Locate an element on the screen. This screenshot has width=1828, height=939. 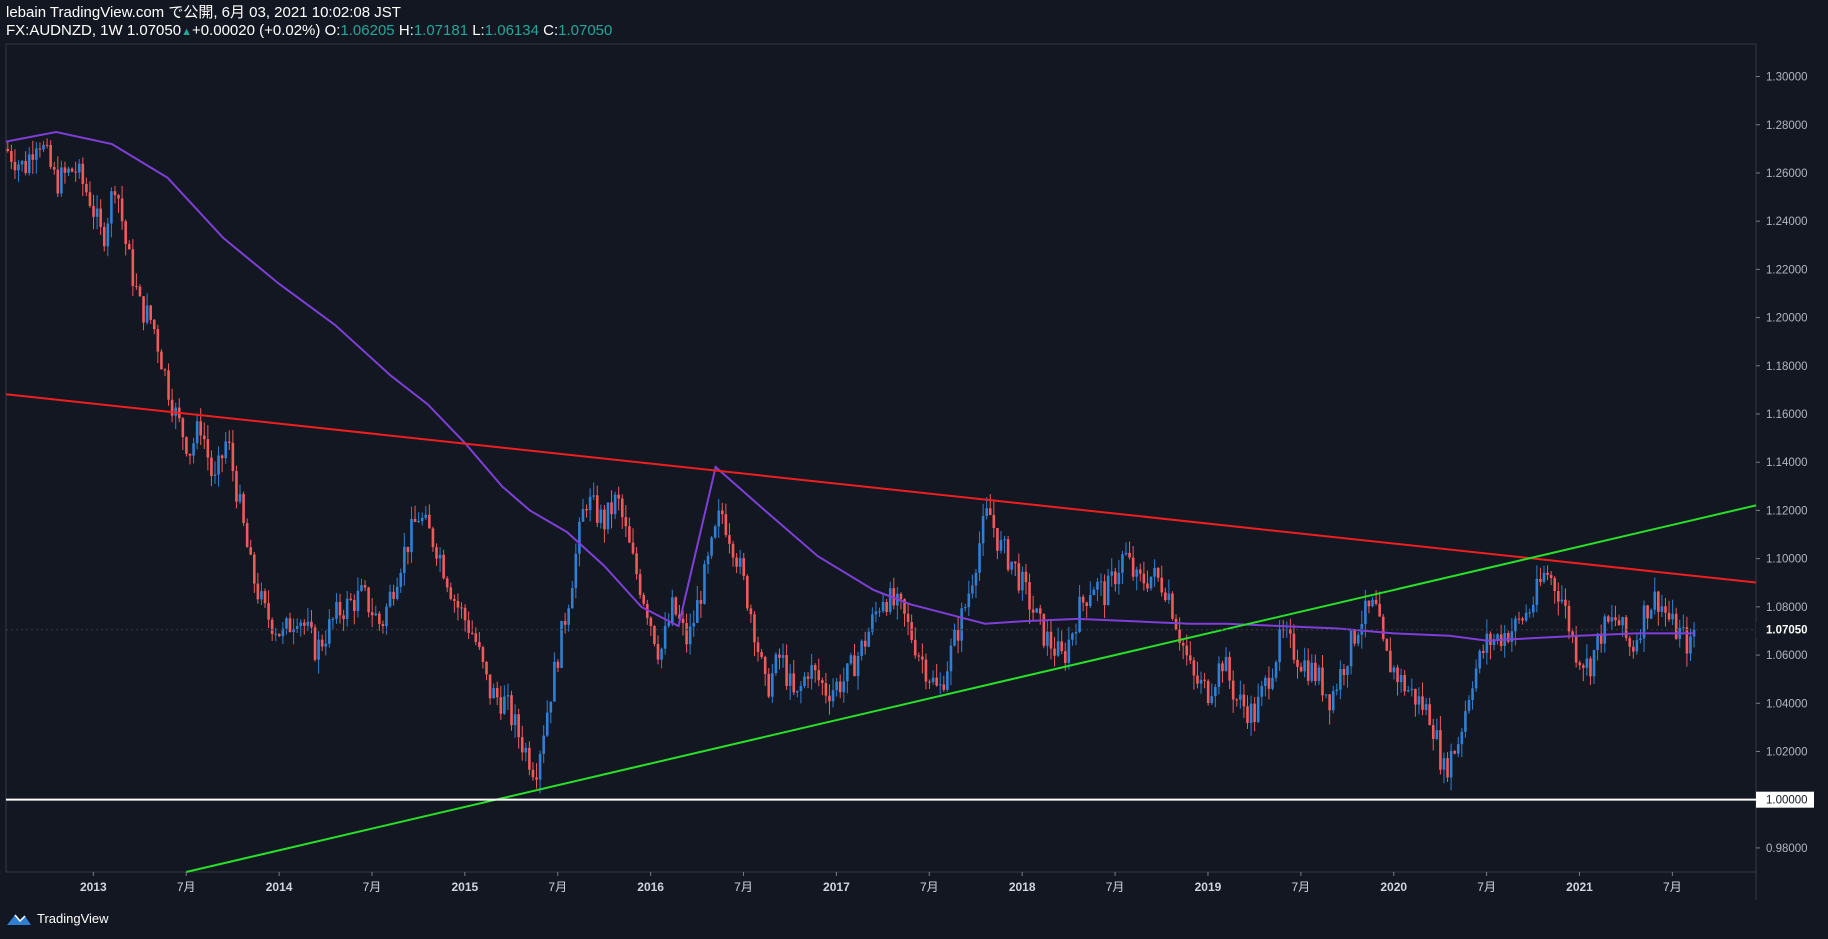
price-tick-label: 1.30000 is located at coordinates (1787, 78).